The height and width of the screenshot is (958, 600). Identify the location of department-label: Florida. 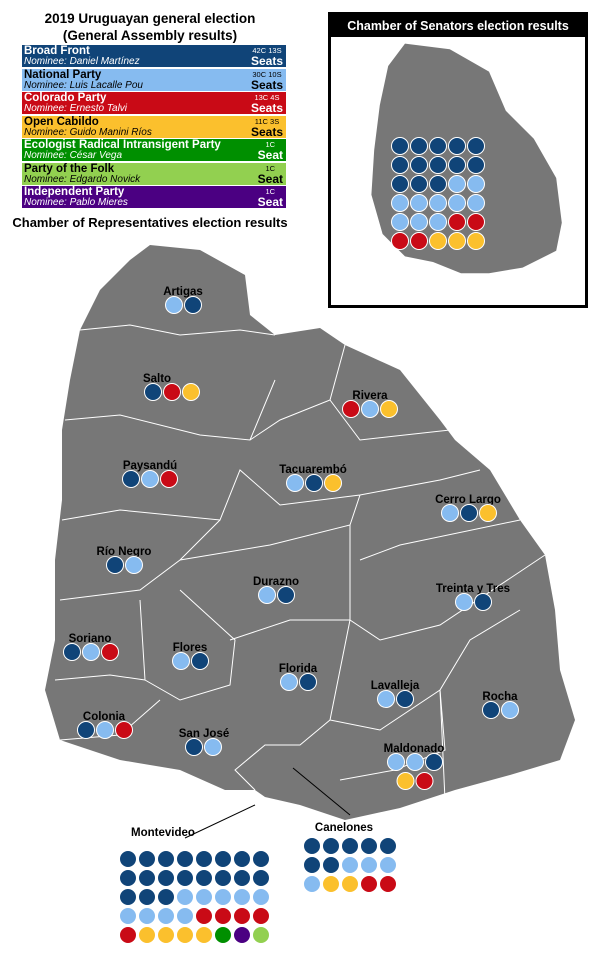
(298, 669).